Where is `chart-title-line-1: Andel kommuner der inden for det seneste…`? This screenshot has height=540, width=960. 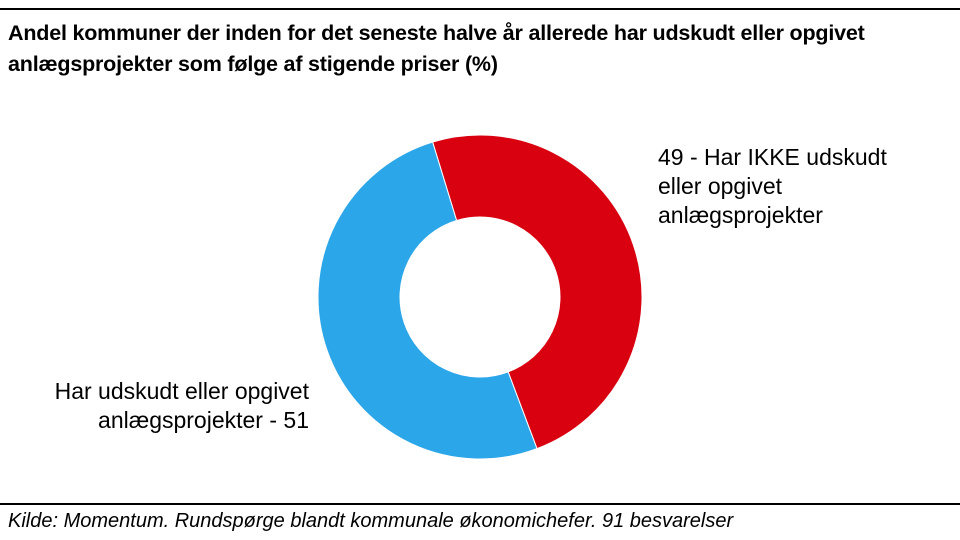
chart-title-line-1: Andel kommuner der inden for det seneste… is located at coordinates (436, 33).